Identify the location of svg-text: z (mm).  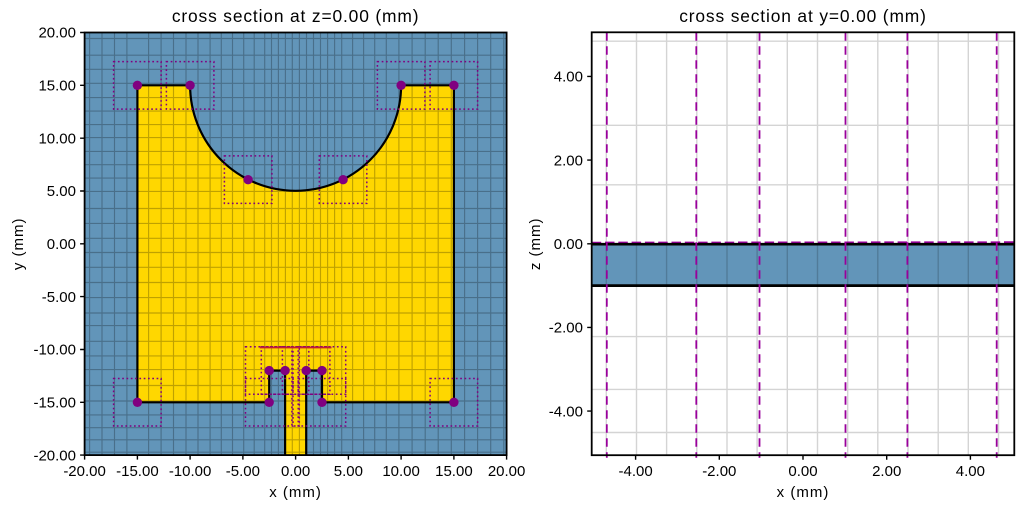
(535, 243).